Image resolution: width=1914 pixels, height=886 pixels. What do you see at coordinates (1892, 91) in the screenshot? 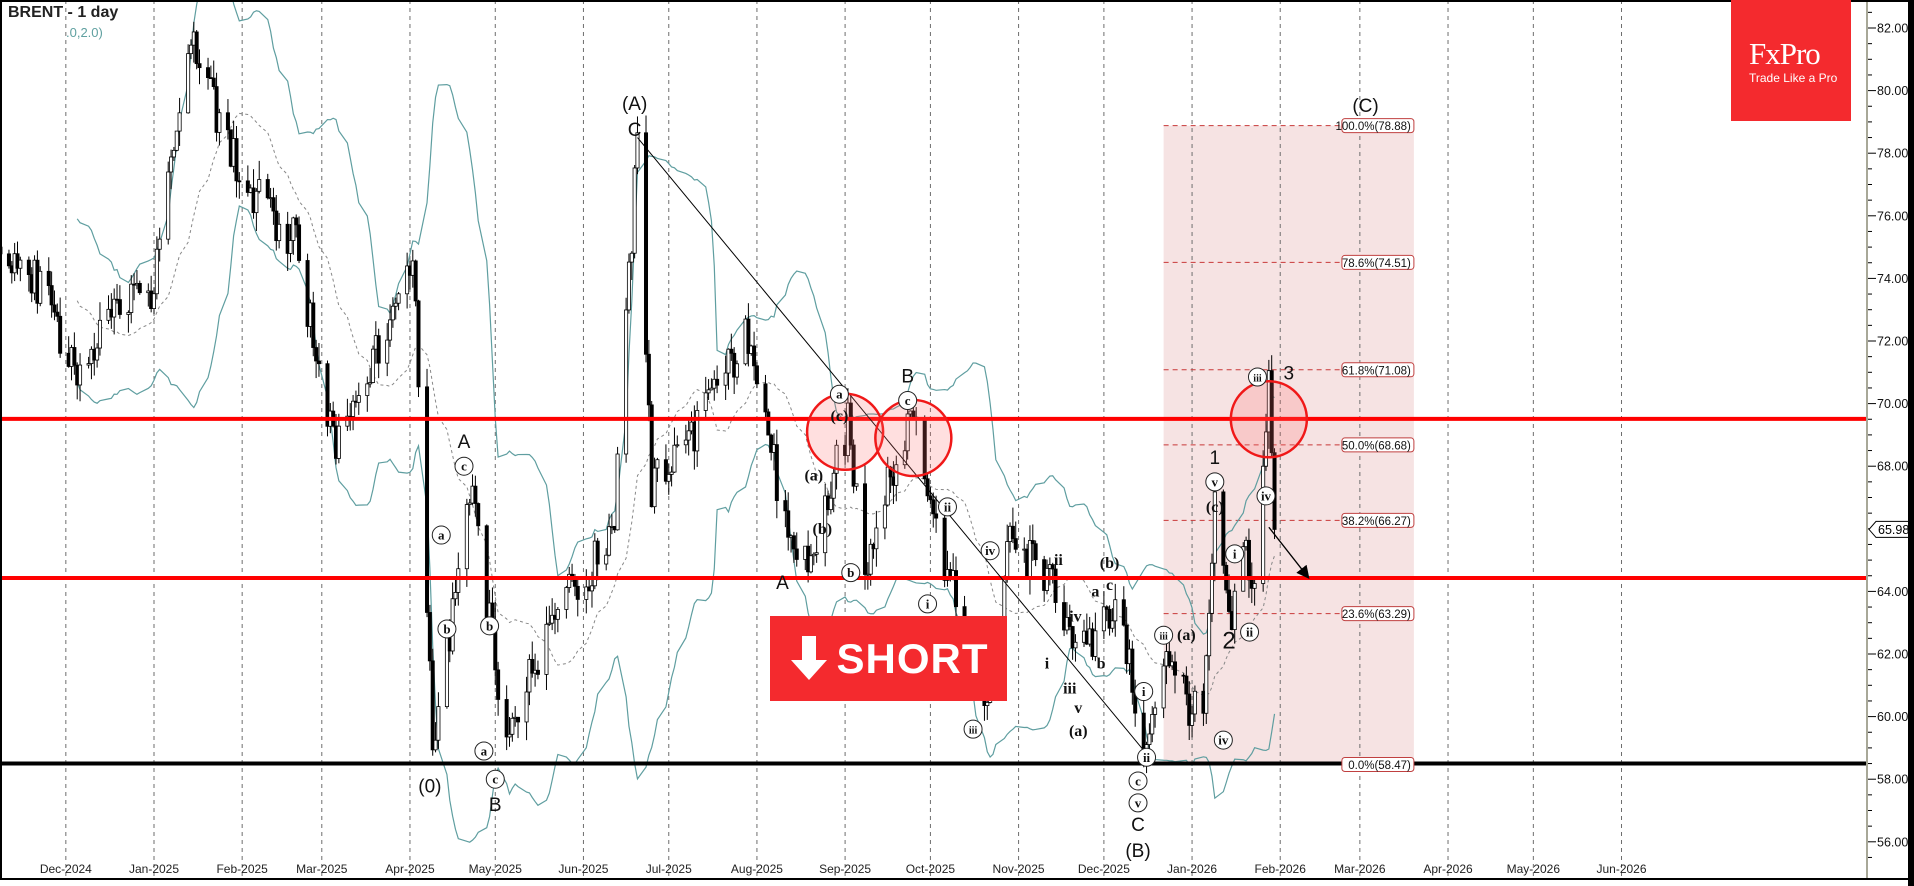
I see `price-axis-label: 80.00` at bounding box center [1892, 91].